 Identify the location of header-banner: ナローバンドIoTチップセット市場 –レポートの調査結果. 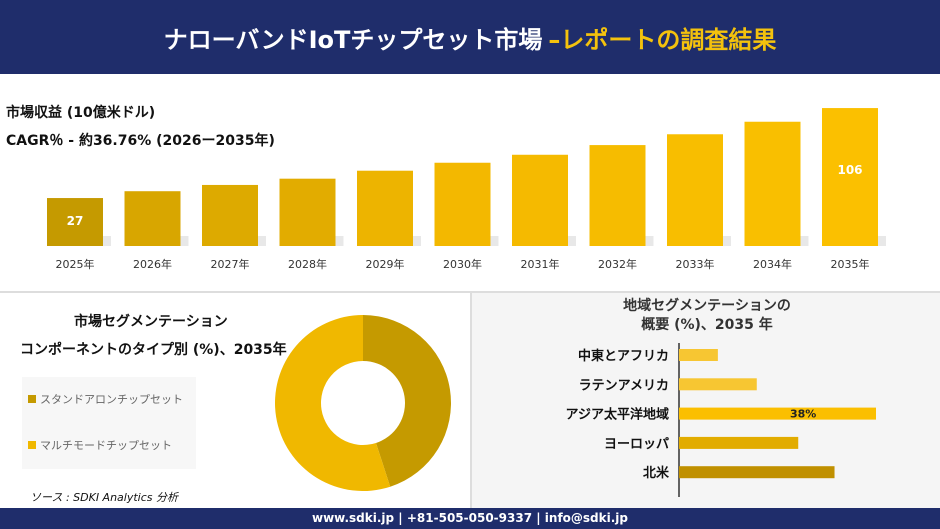
(470, 37).